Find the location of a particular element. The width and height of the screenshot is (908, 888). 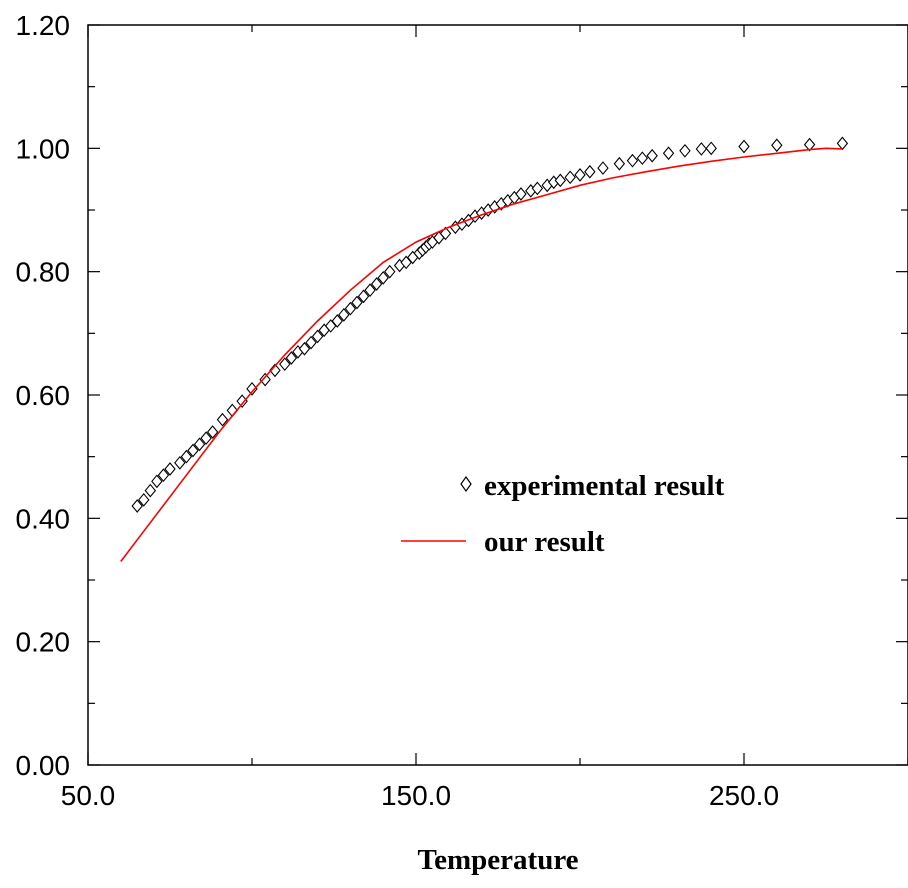

legend-label-experimental: experimental result is located at coordinates (604, 486).